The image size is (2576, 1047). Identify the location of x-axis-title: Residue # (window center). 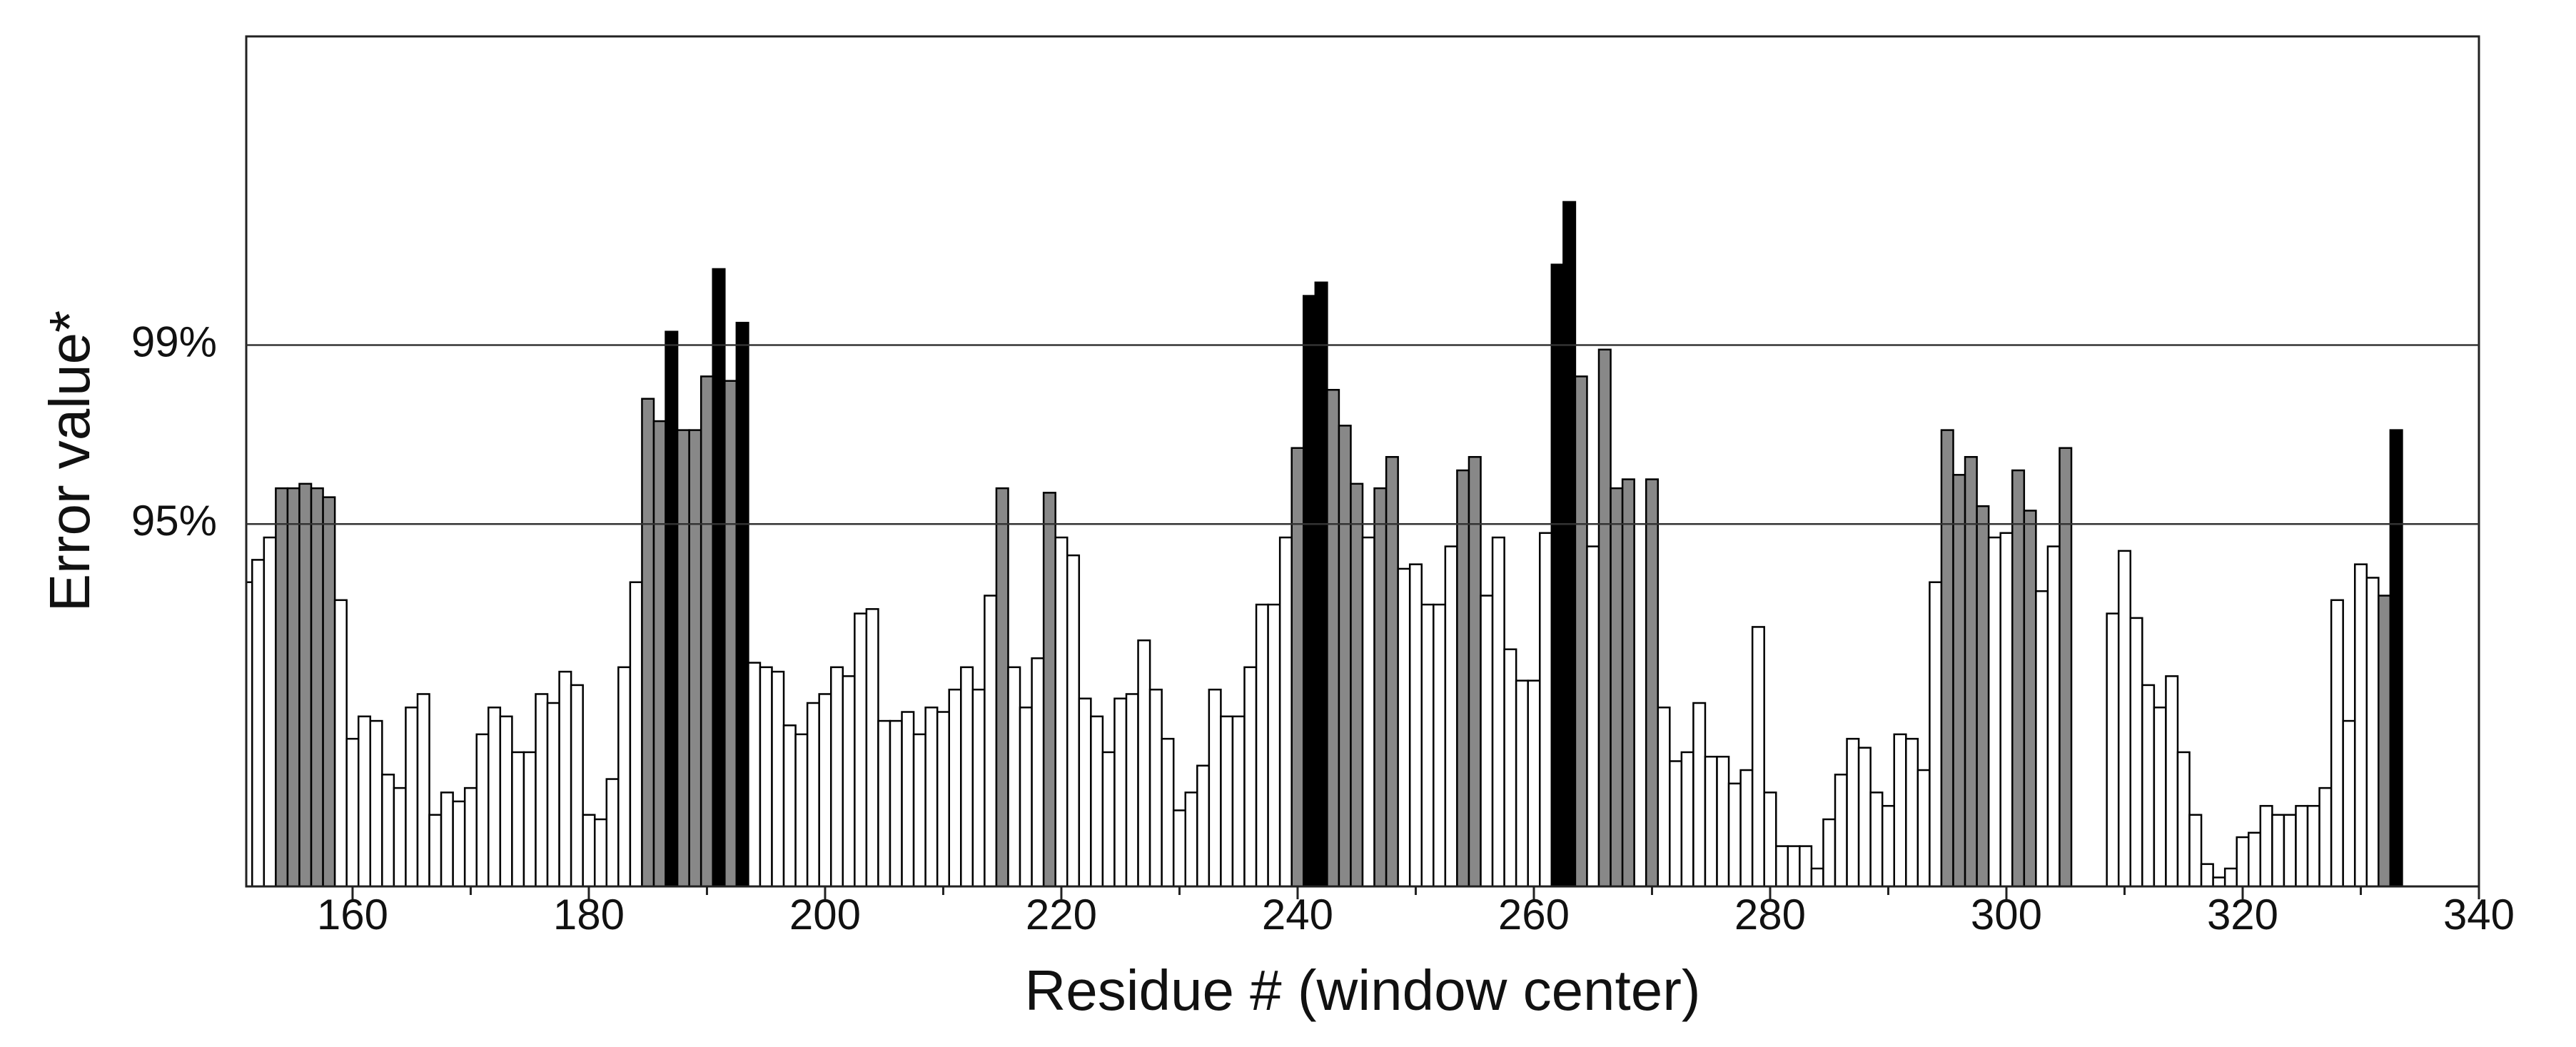
(1362, 990).